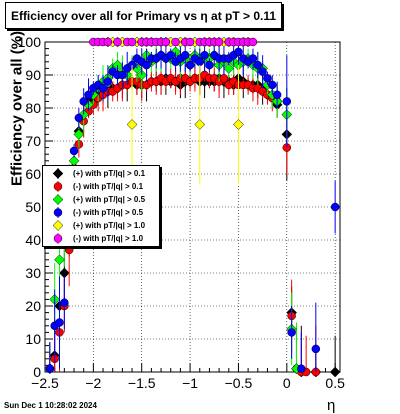 This screenshot has width=400, height=414. I want to click on x-tick-label: 0, so click(287, 383).